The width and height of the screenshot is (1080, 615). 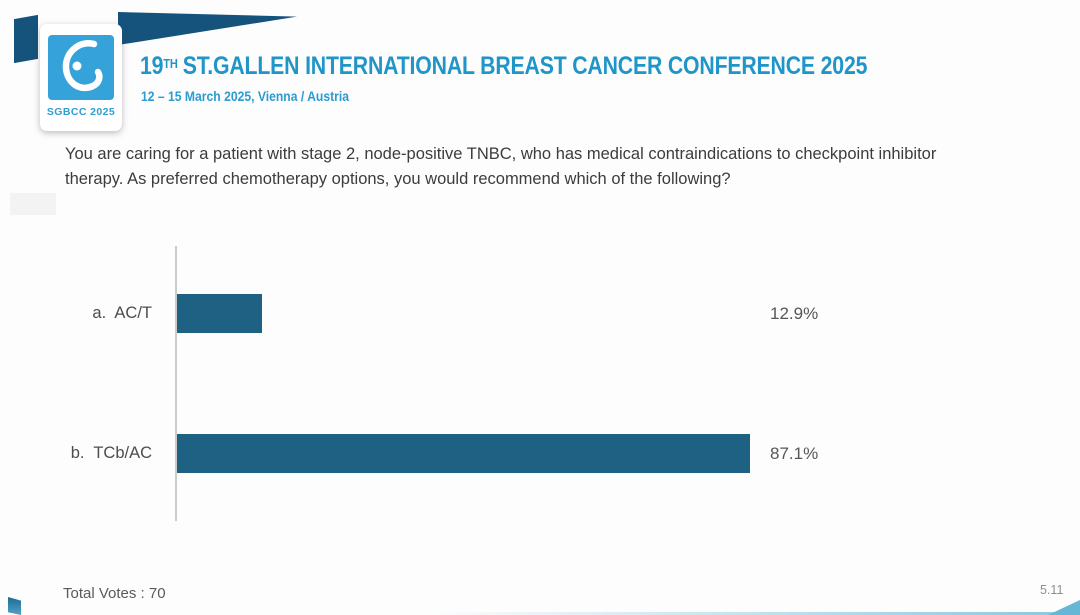 I want to click on slide-number: 5.11, so click(x=1052, y=590).